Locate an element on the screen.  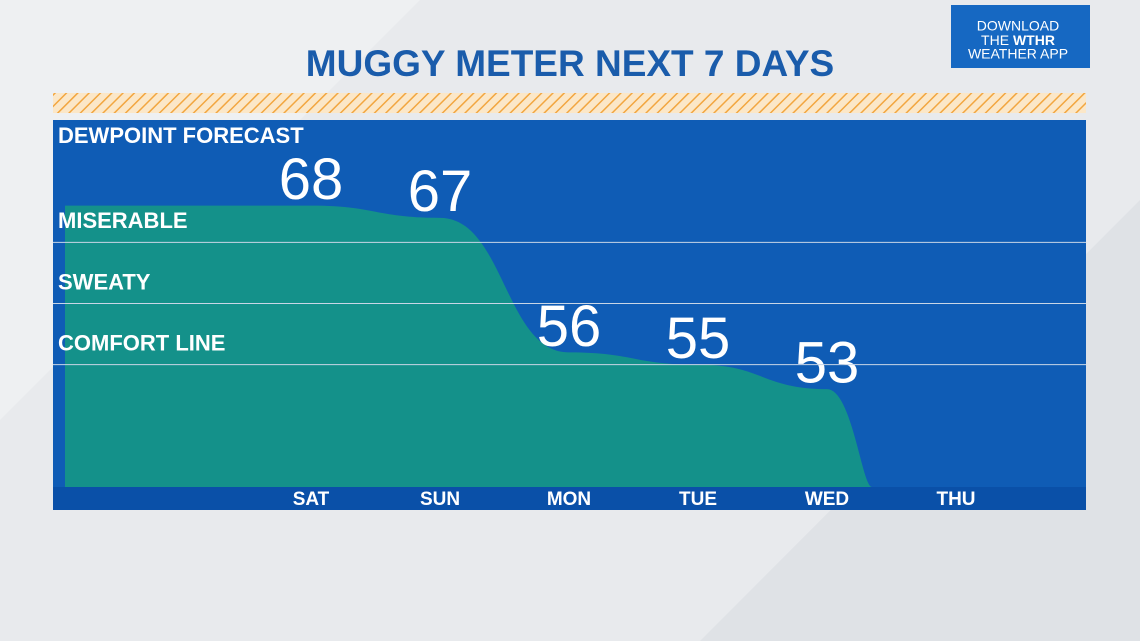
x-tick-label: TUE is located at coordinates (698, 499).